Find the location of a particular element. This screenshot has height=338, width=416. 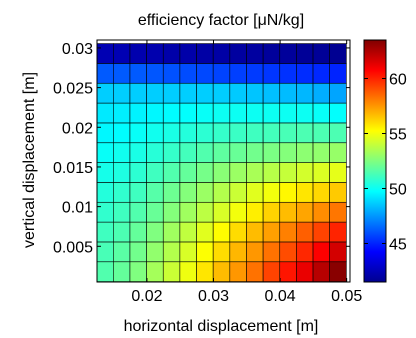

y-tick-label: 0.005 is located at coordinates (73, 247).